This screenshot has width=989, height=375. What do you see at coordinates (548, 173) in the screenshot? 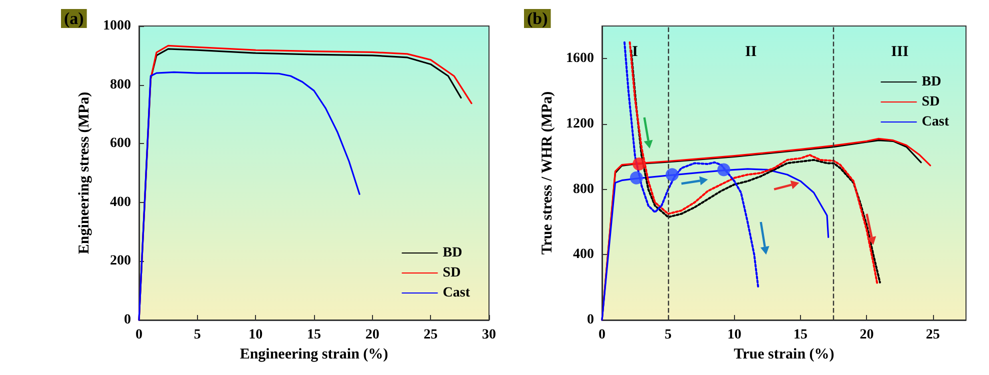
I see `y-axis-title: True stress / WHR (MPa)` at bounding box center [548, 173].